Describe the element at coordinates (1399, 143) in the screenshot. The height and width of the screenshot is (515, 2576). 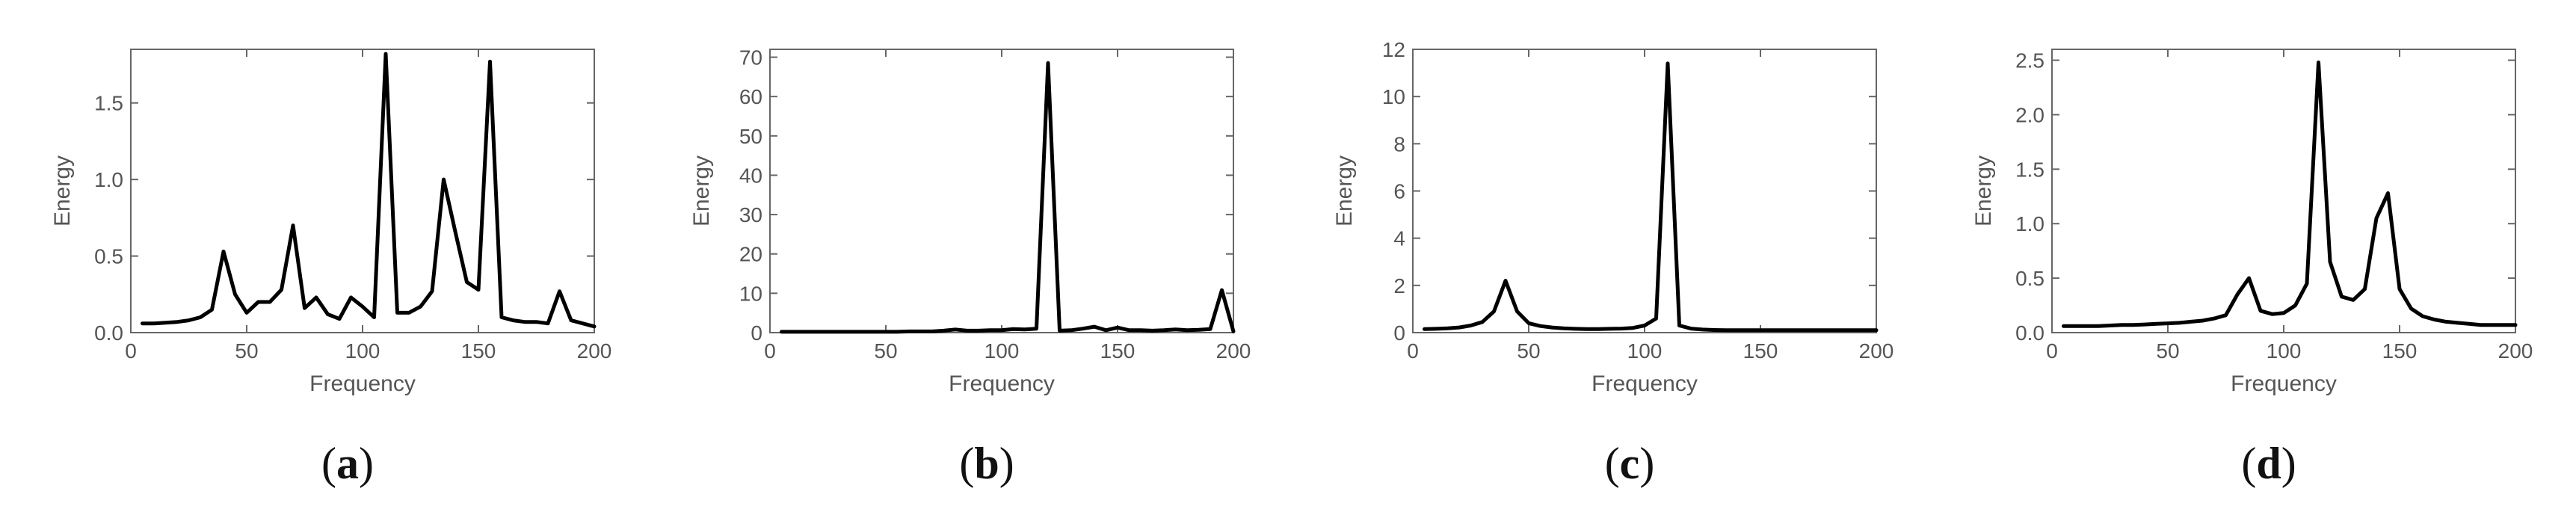
I see `y-tick-label: 8` at that location.